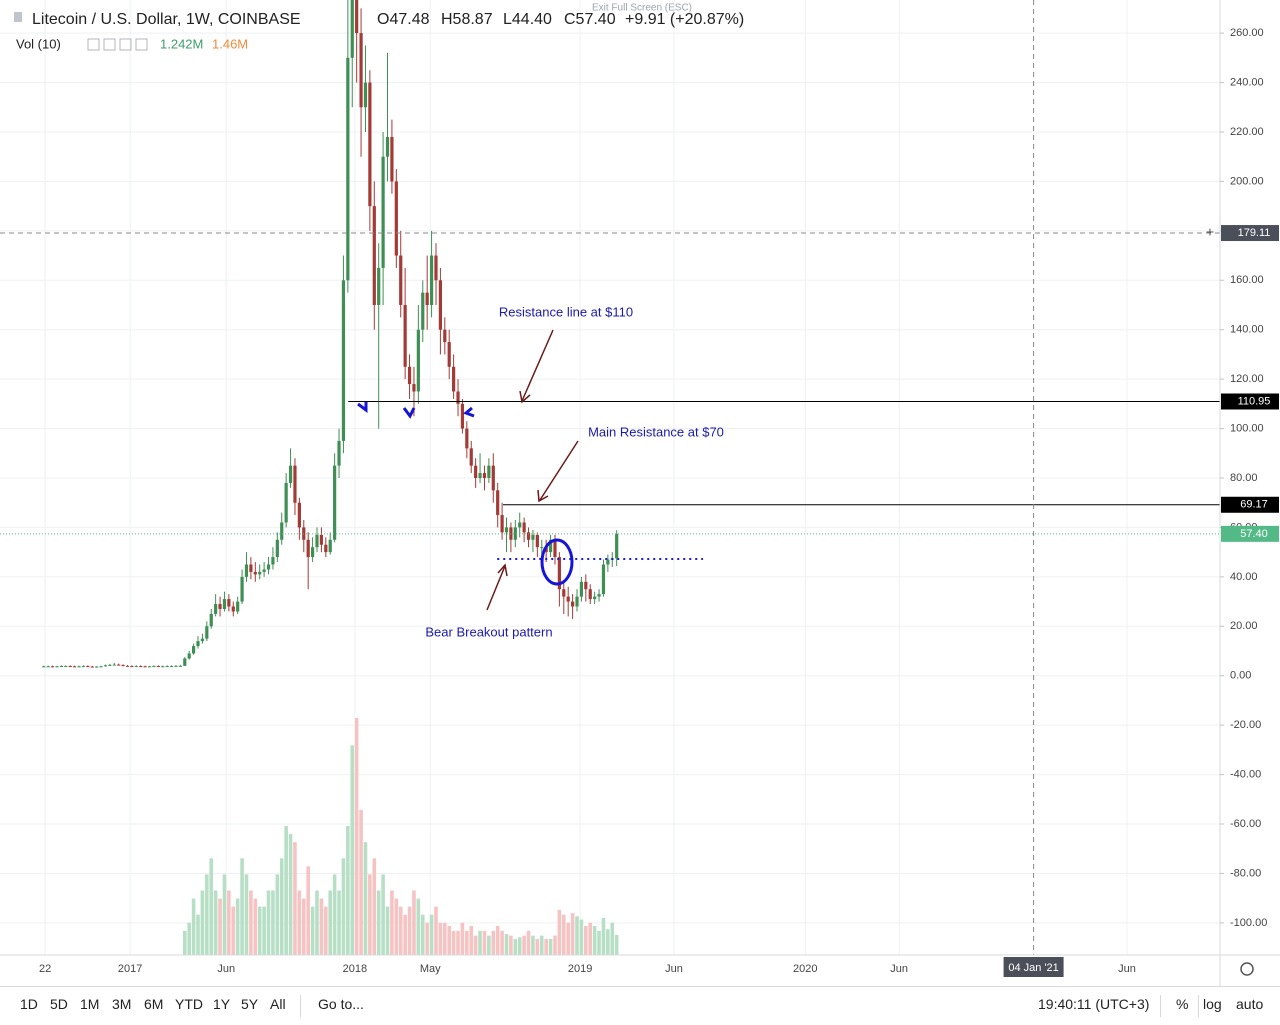  I want to click on scale-option: %, so click(1182, 1004).